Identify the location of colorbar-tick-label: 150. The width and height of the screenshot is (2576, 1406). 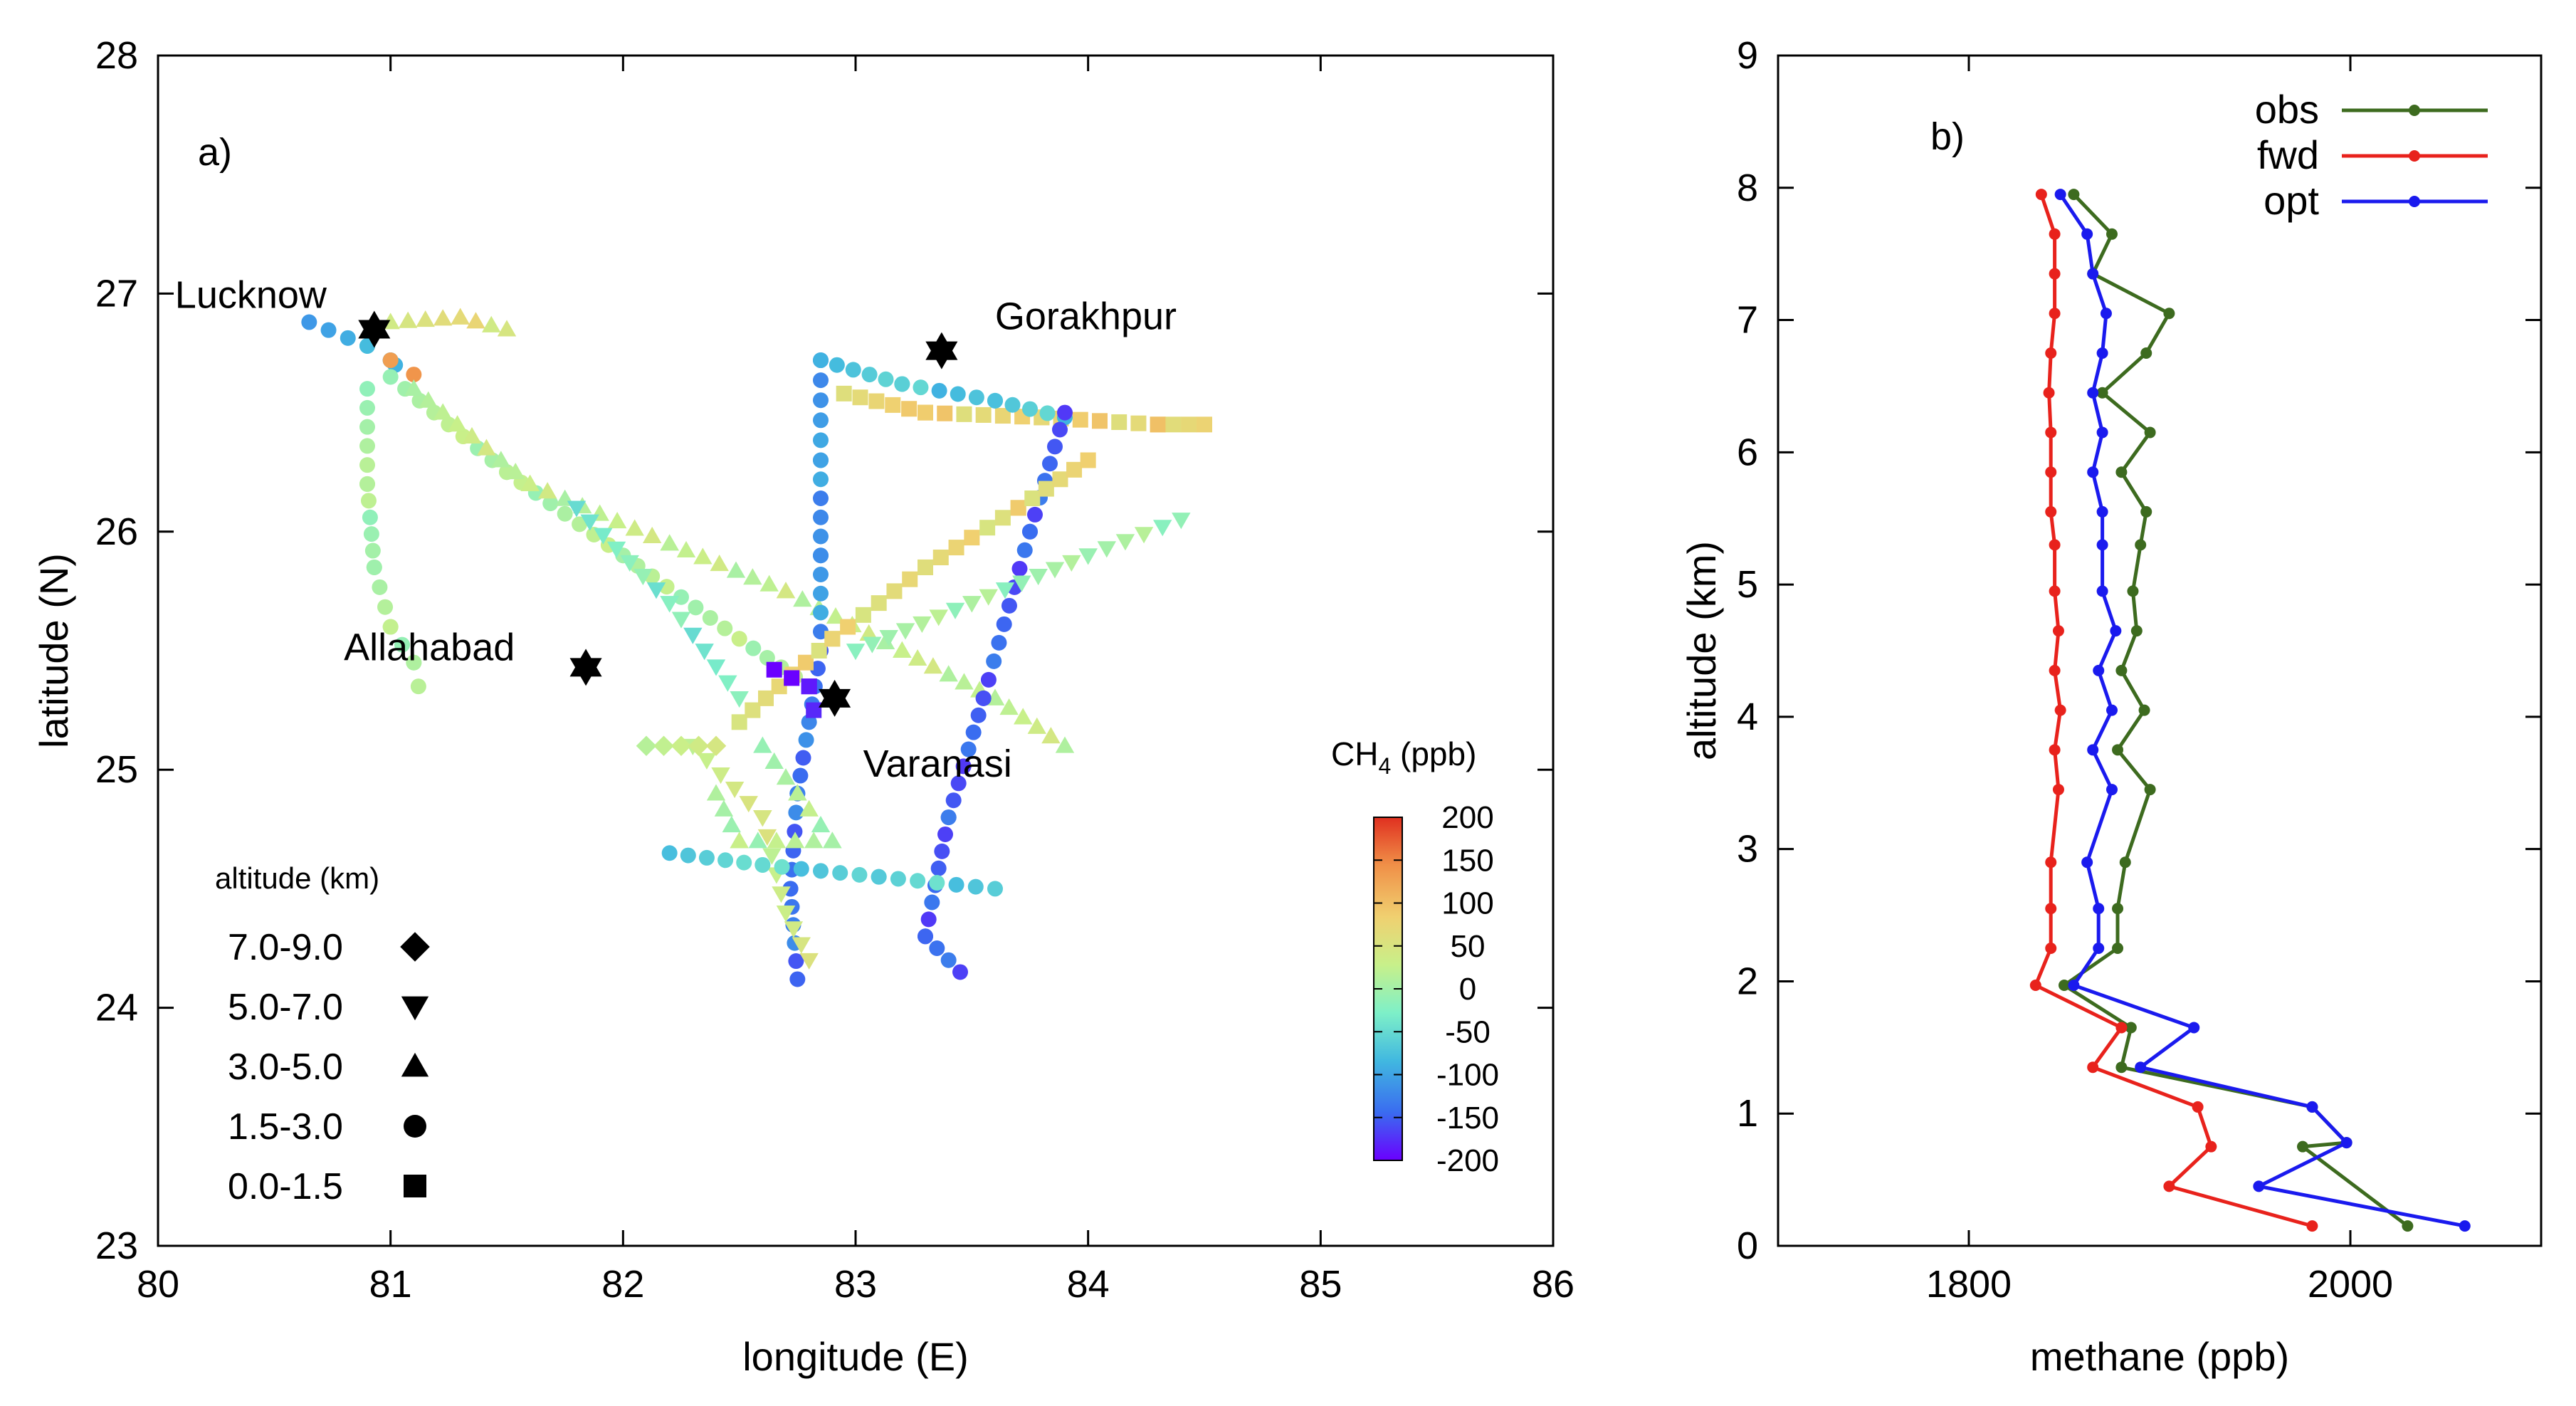
(1467, 860).